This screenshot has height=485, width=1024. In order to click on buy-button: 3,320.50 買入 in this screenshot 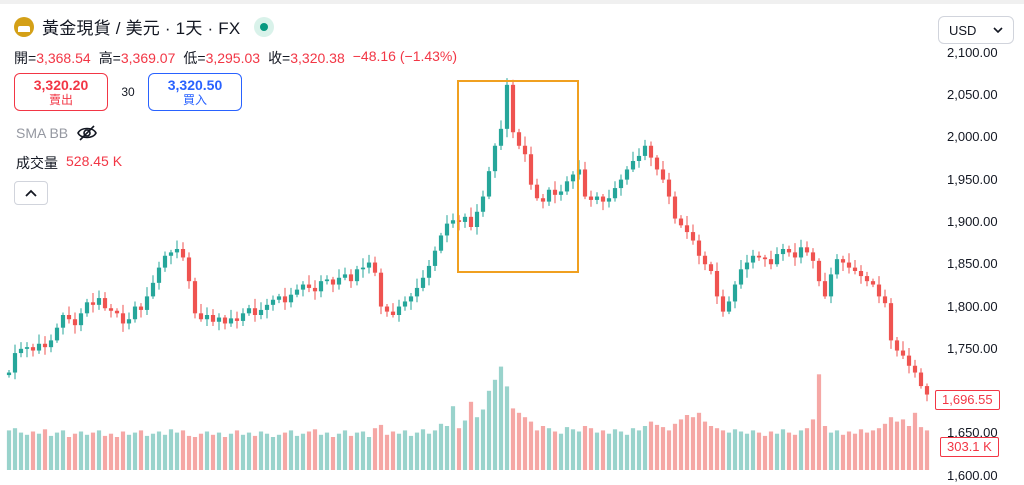, I will do `click(195, 92)`.